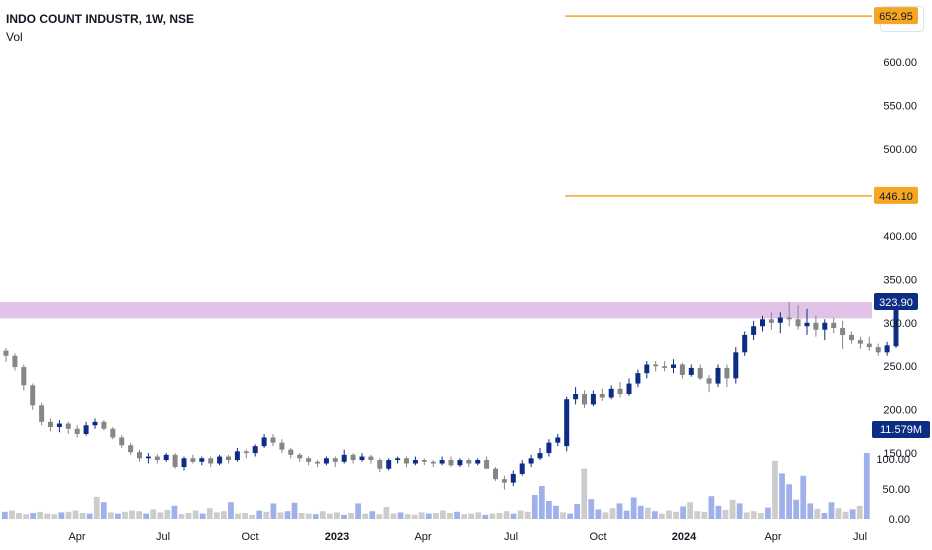 The width and height of the screenshot is (932, 550). What do you see at coordinates (684, 537) in the screenshot?
I see `time-axis-tick-label: 2024` at bounding box center [684, 537].